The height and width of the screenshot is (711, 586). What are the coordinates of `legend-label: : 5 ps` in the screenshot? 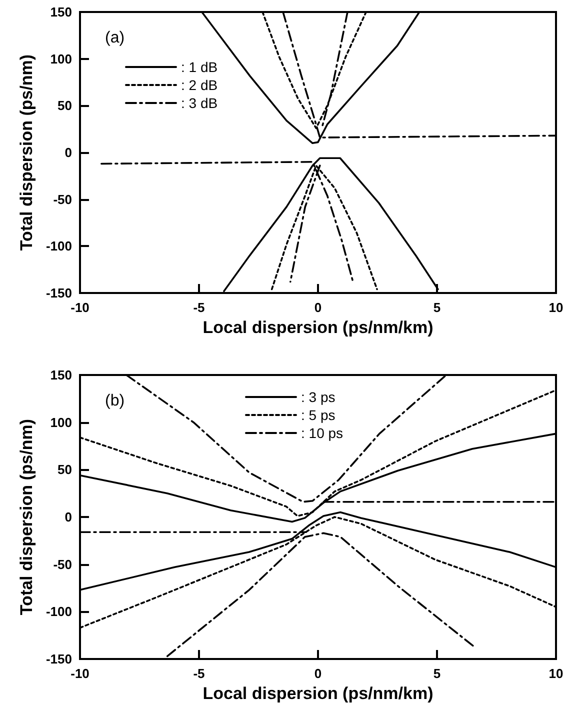 It's located at (318, 415).